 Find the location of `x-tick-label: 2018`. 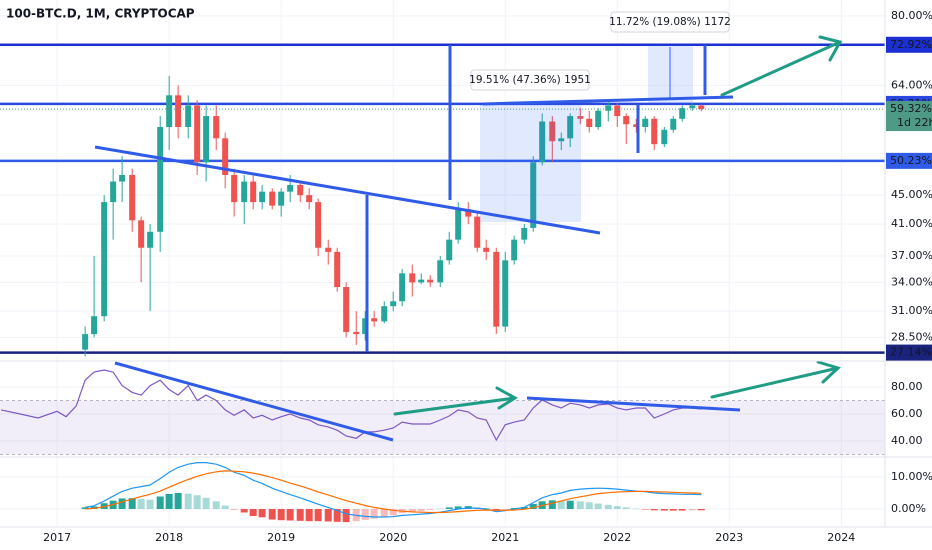

x-tick-label: 2018 is located at coordinates (169, 537).